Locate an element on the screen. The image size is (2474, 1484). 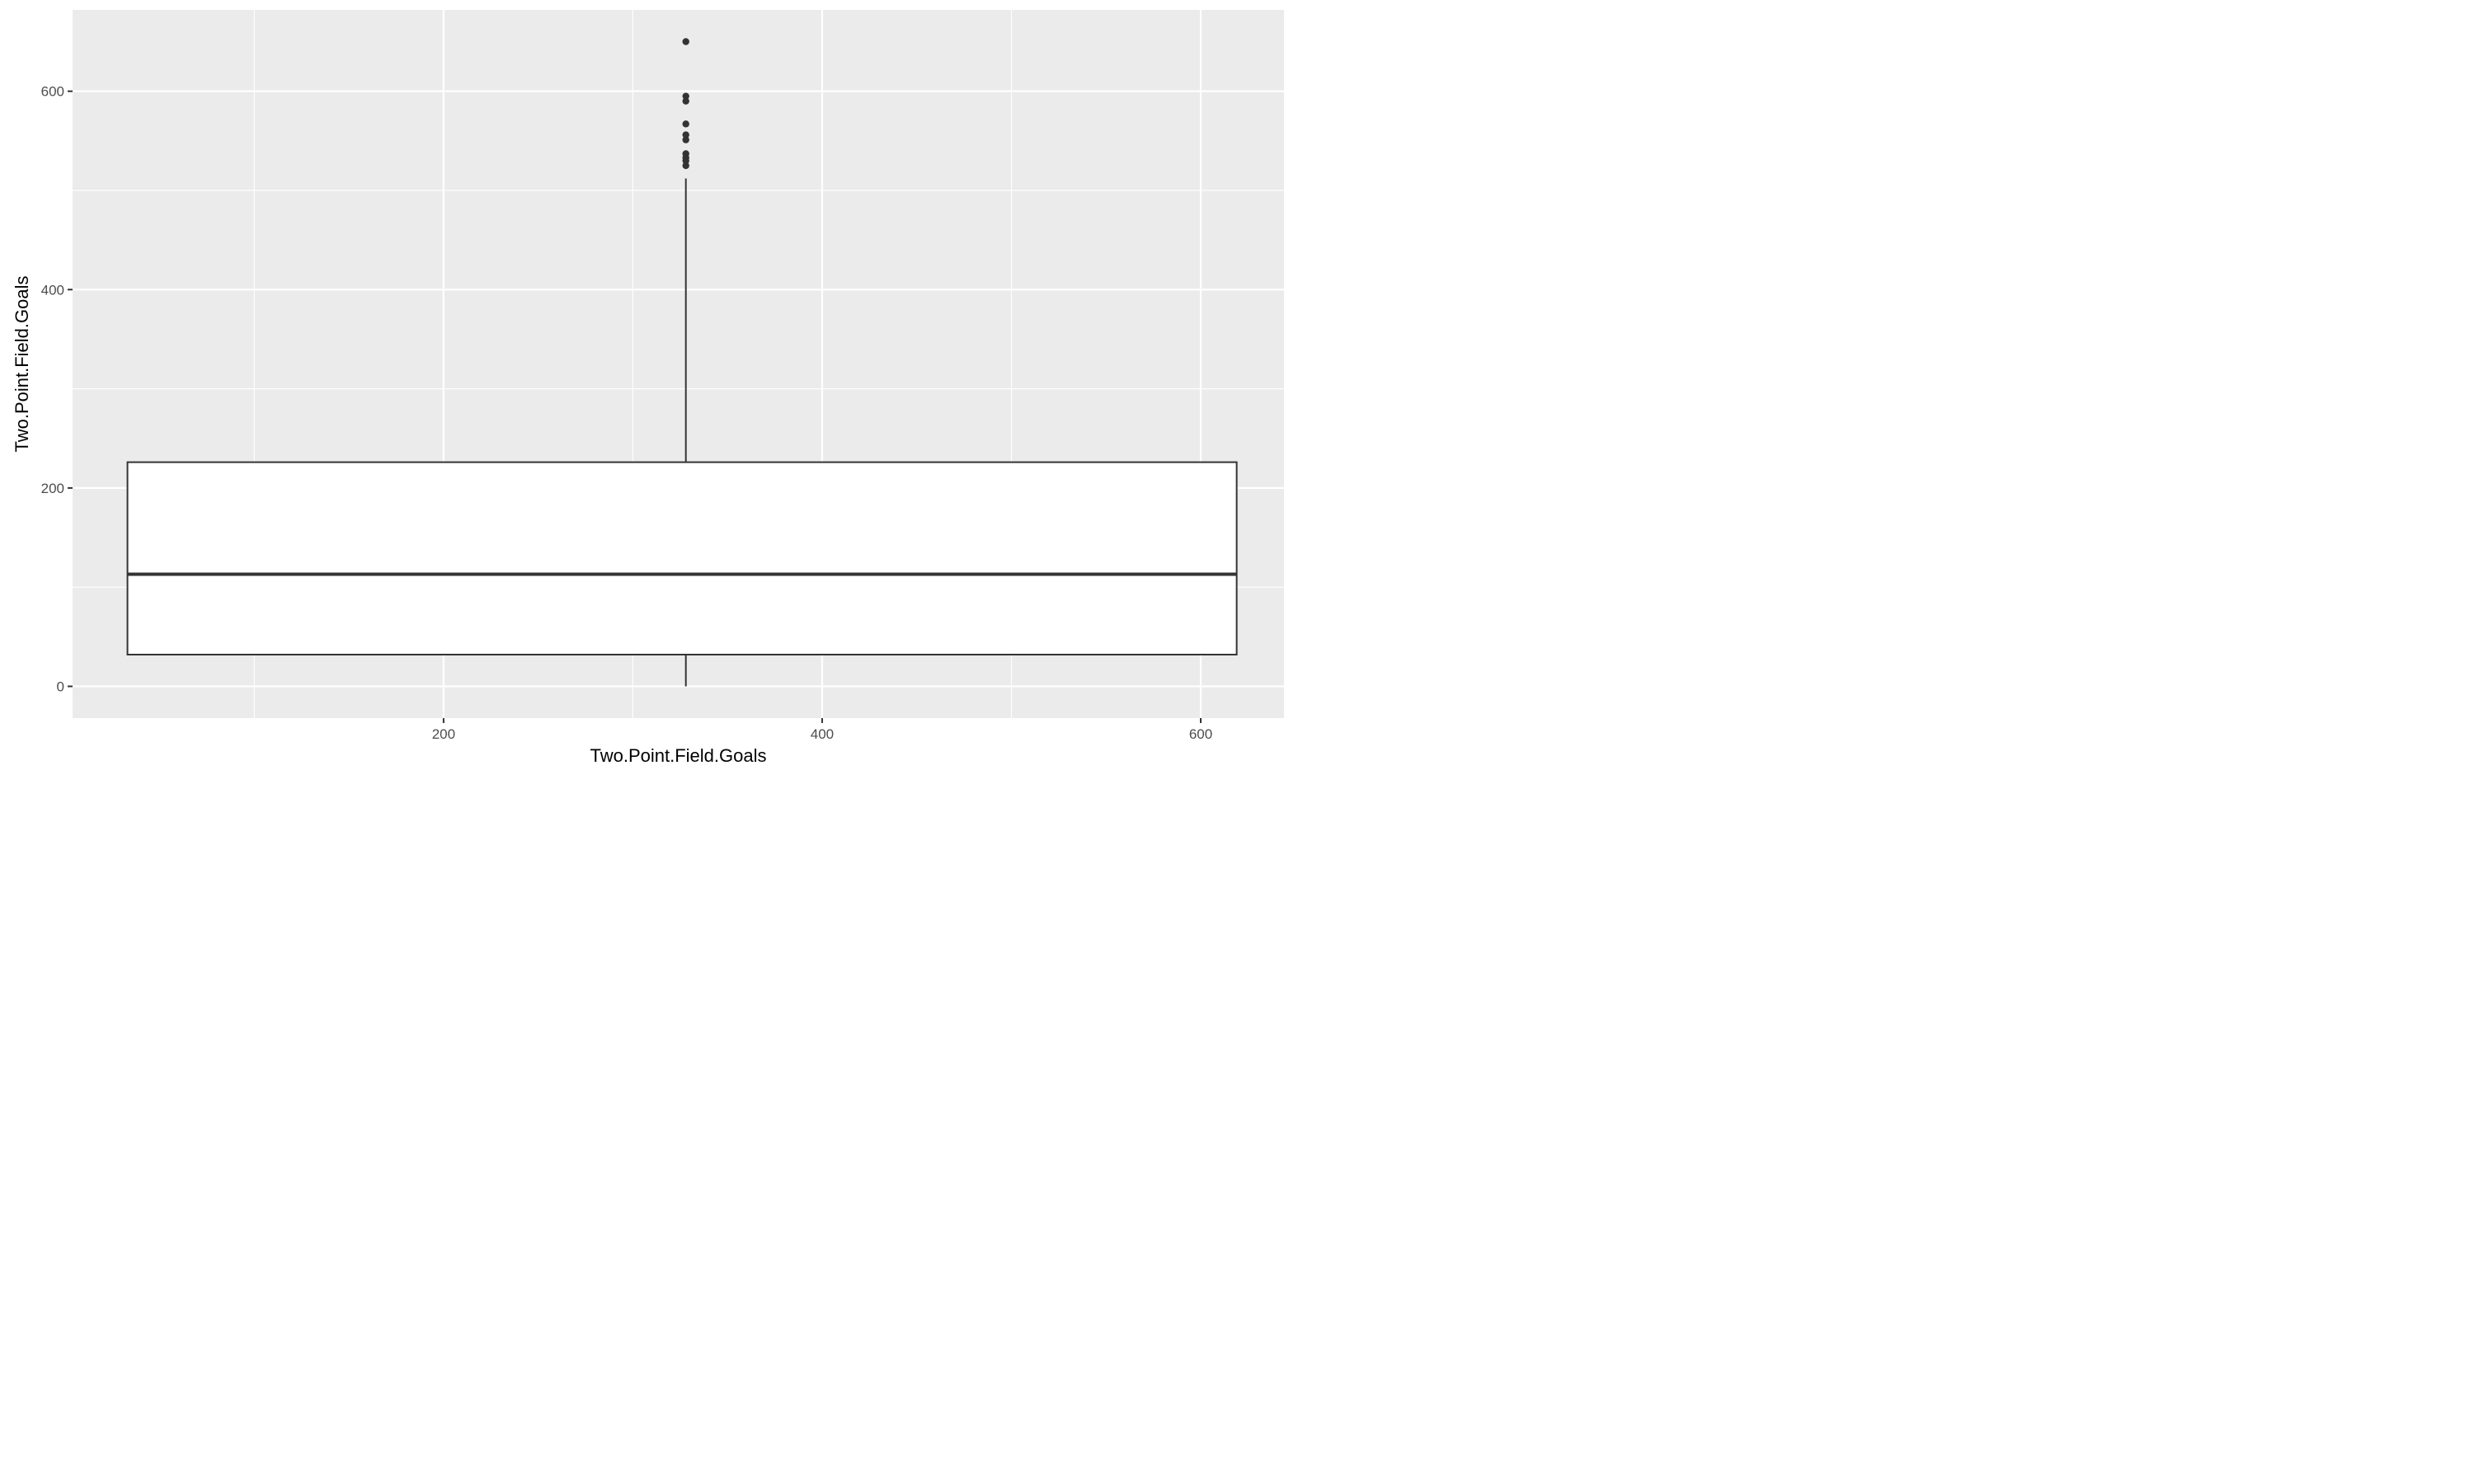
x-tick-label: 600 is located at coordinates (1200, 734).